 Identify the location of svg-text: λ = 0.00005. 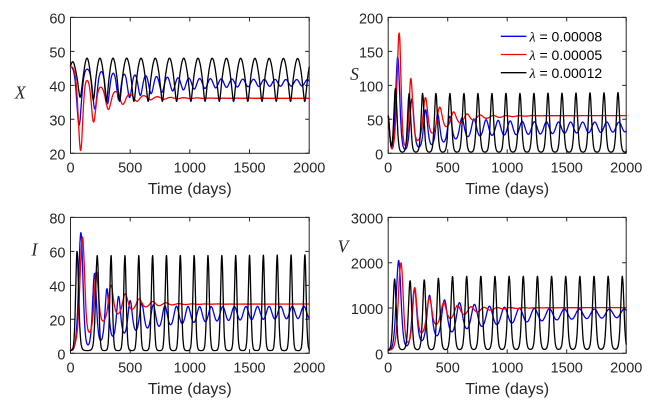
(566, 55).